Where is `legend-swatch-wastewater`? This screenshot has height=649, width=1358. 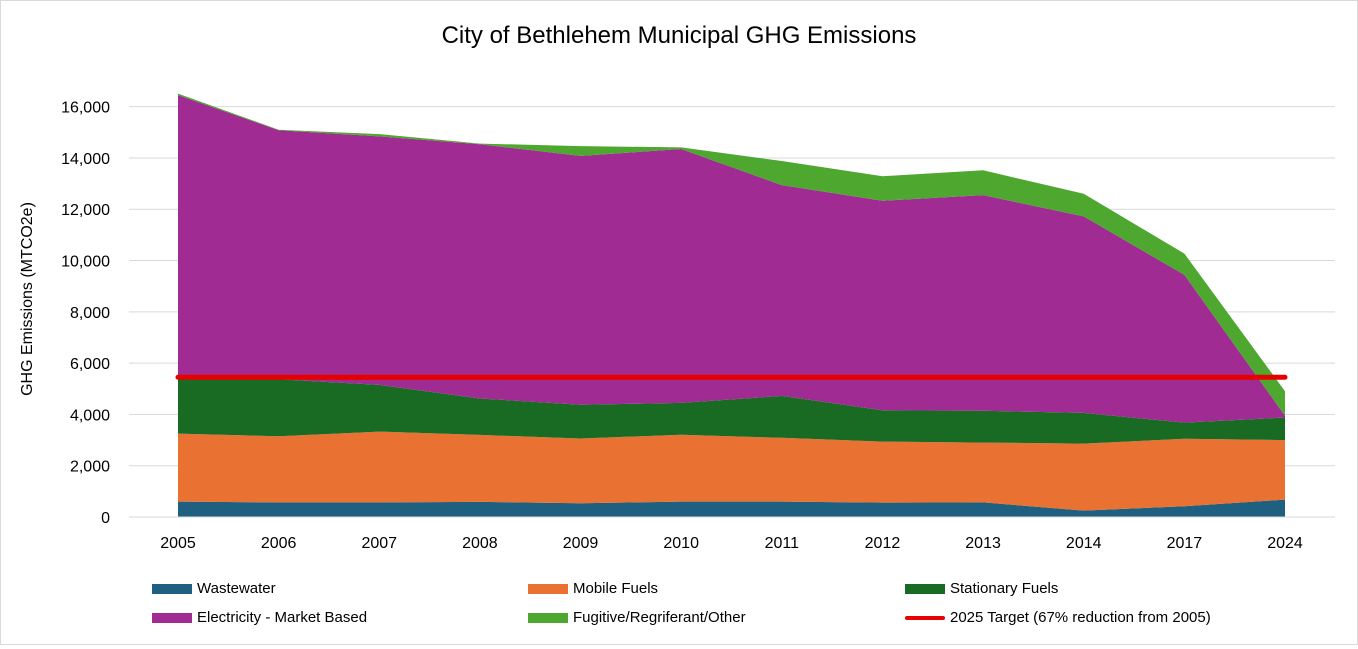
legend-swatch-wastewater is located at coordinates (172, 588).